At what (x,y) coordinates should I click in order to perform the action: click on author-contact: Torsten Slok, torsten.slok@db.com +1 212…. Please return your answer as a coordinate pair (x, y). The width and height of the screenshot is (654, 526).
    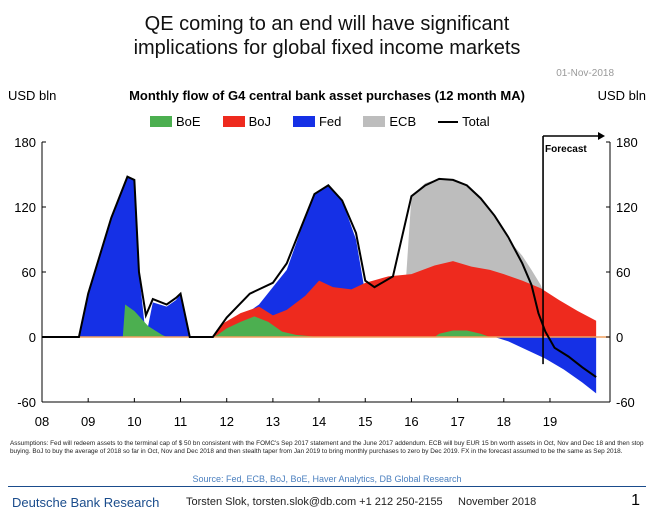
    Looking at the image, I should click on (314, 502).